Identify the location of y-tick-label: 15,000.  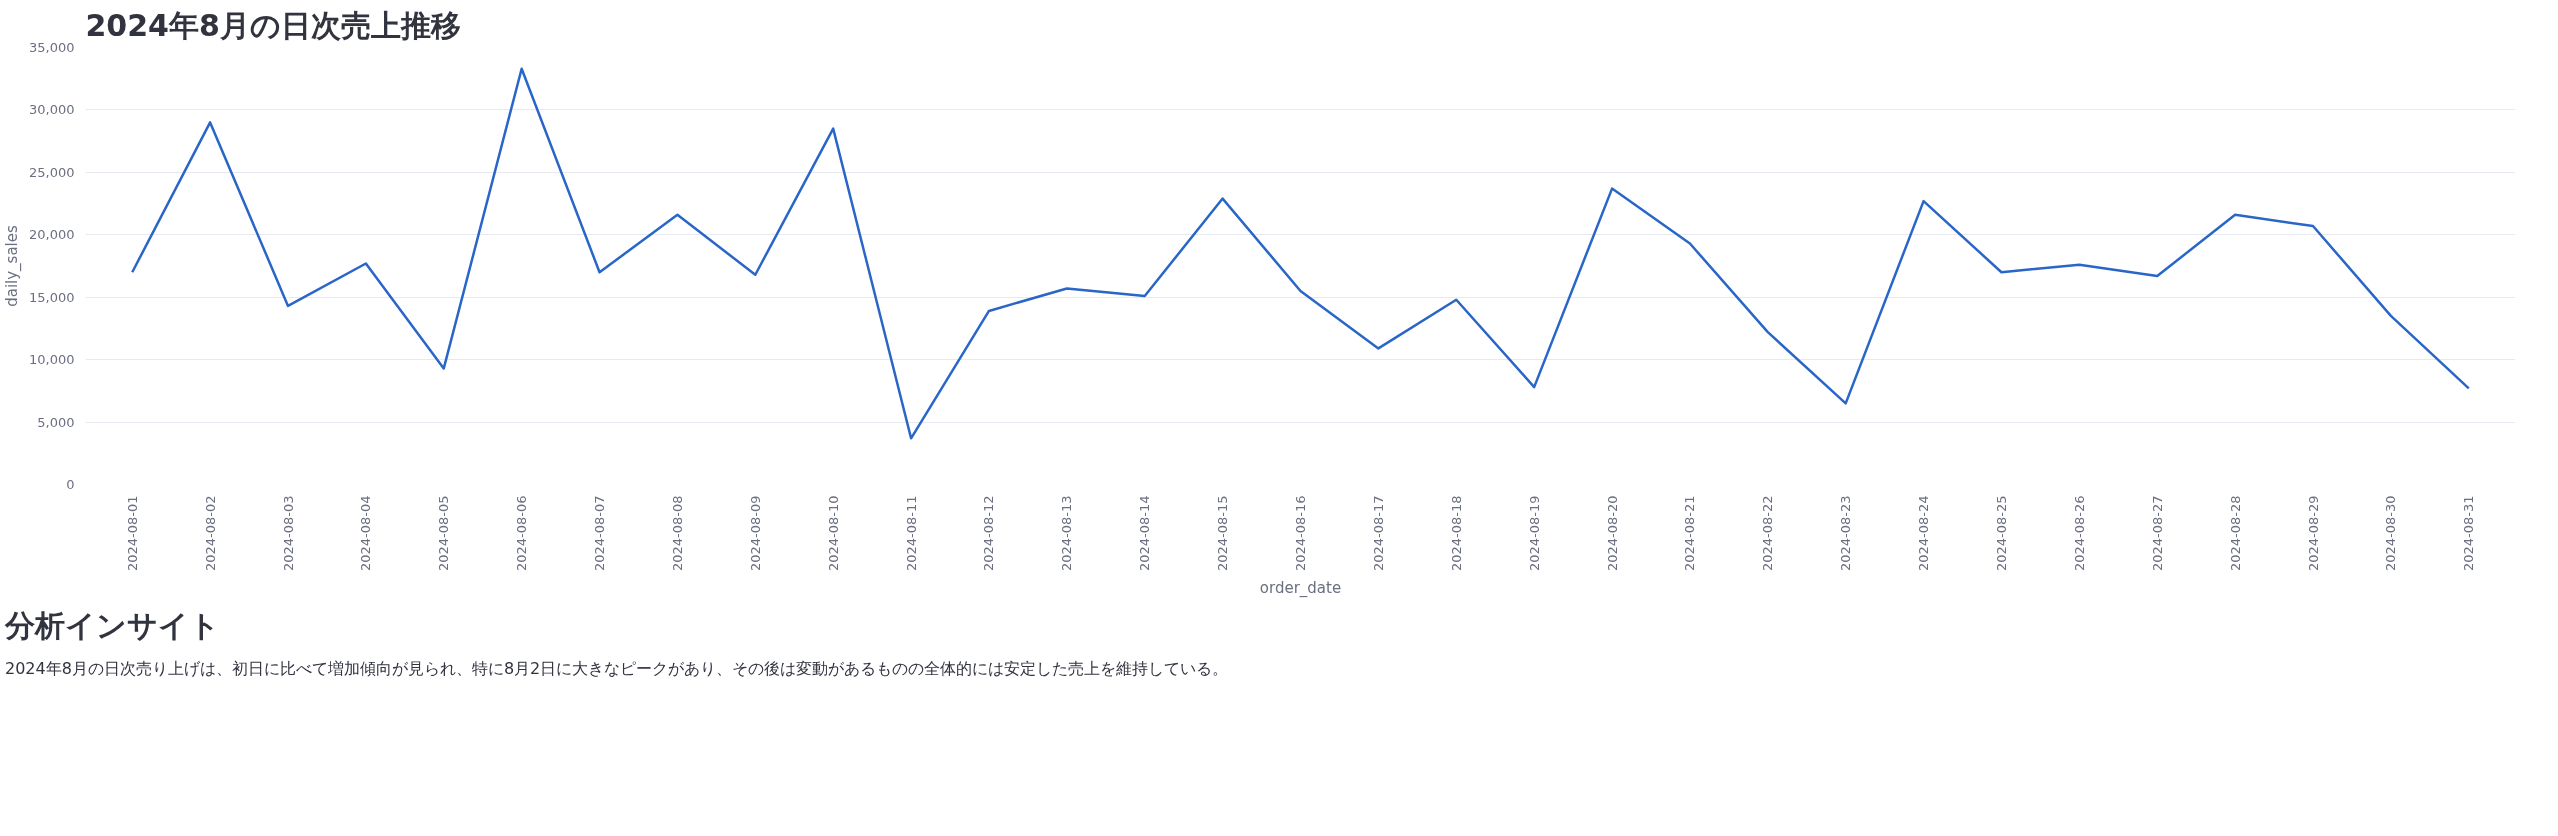
(52, 297).